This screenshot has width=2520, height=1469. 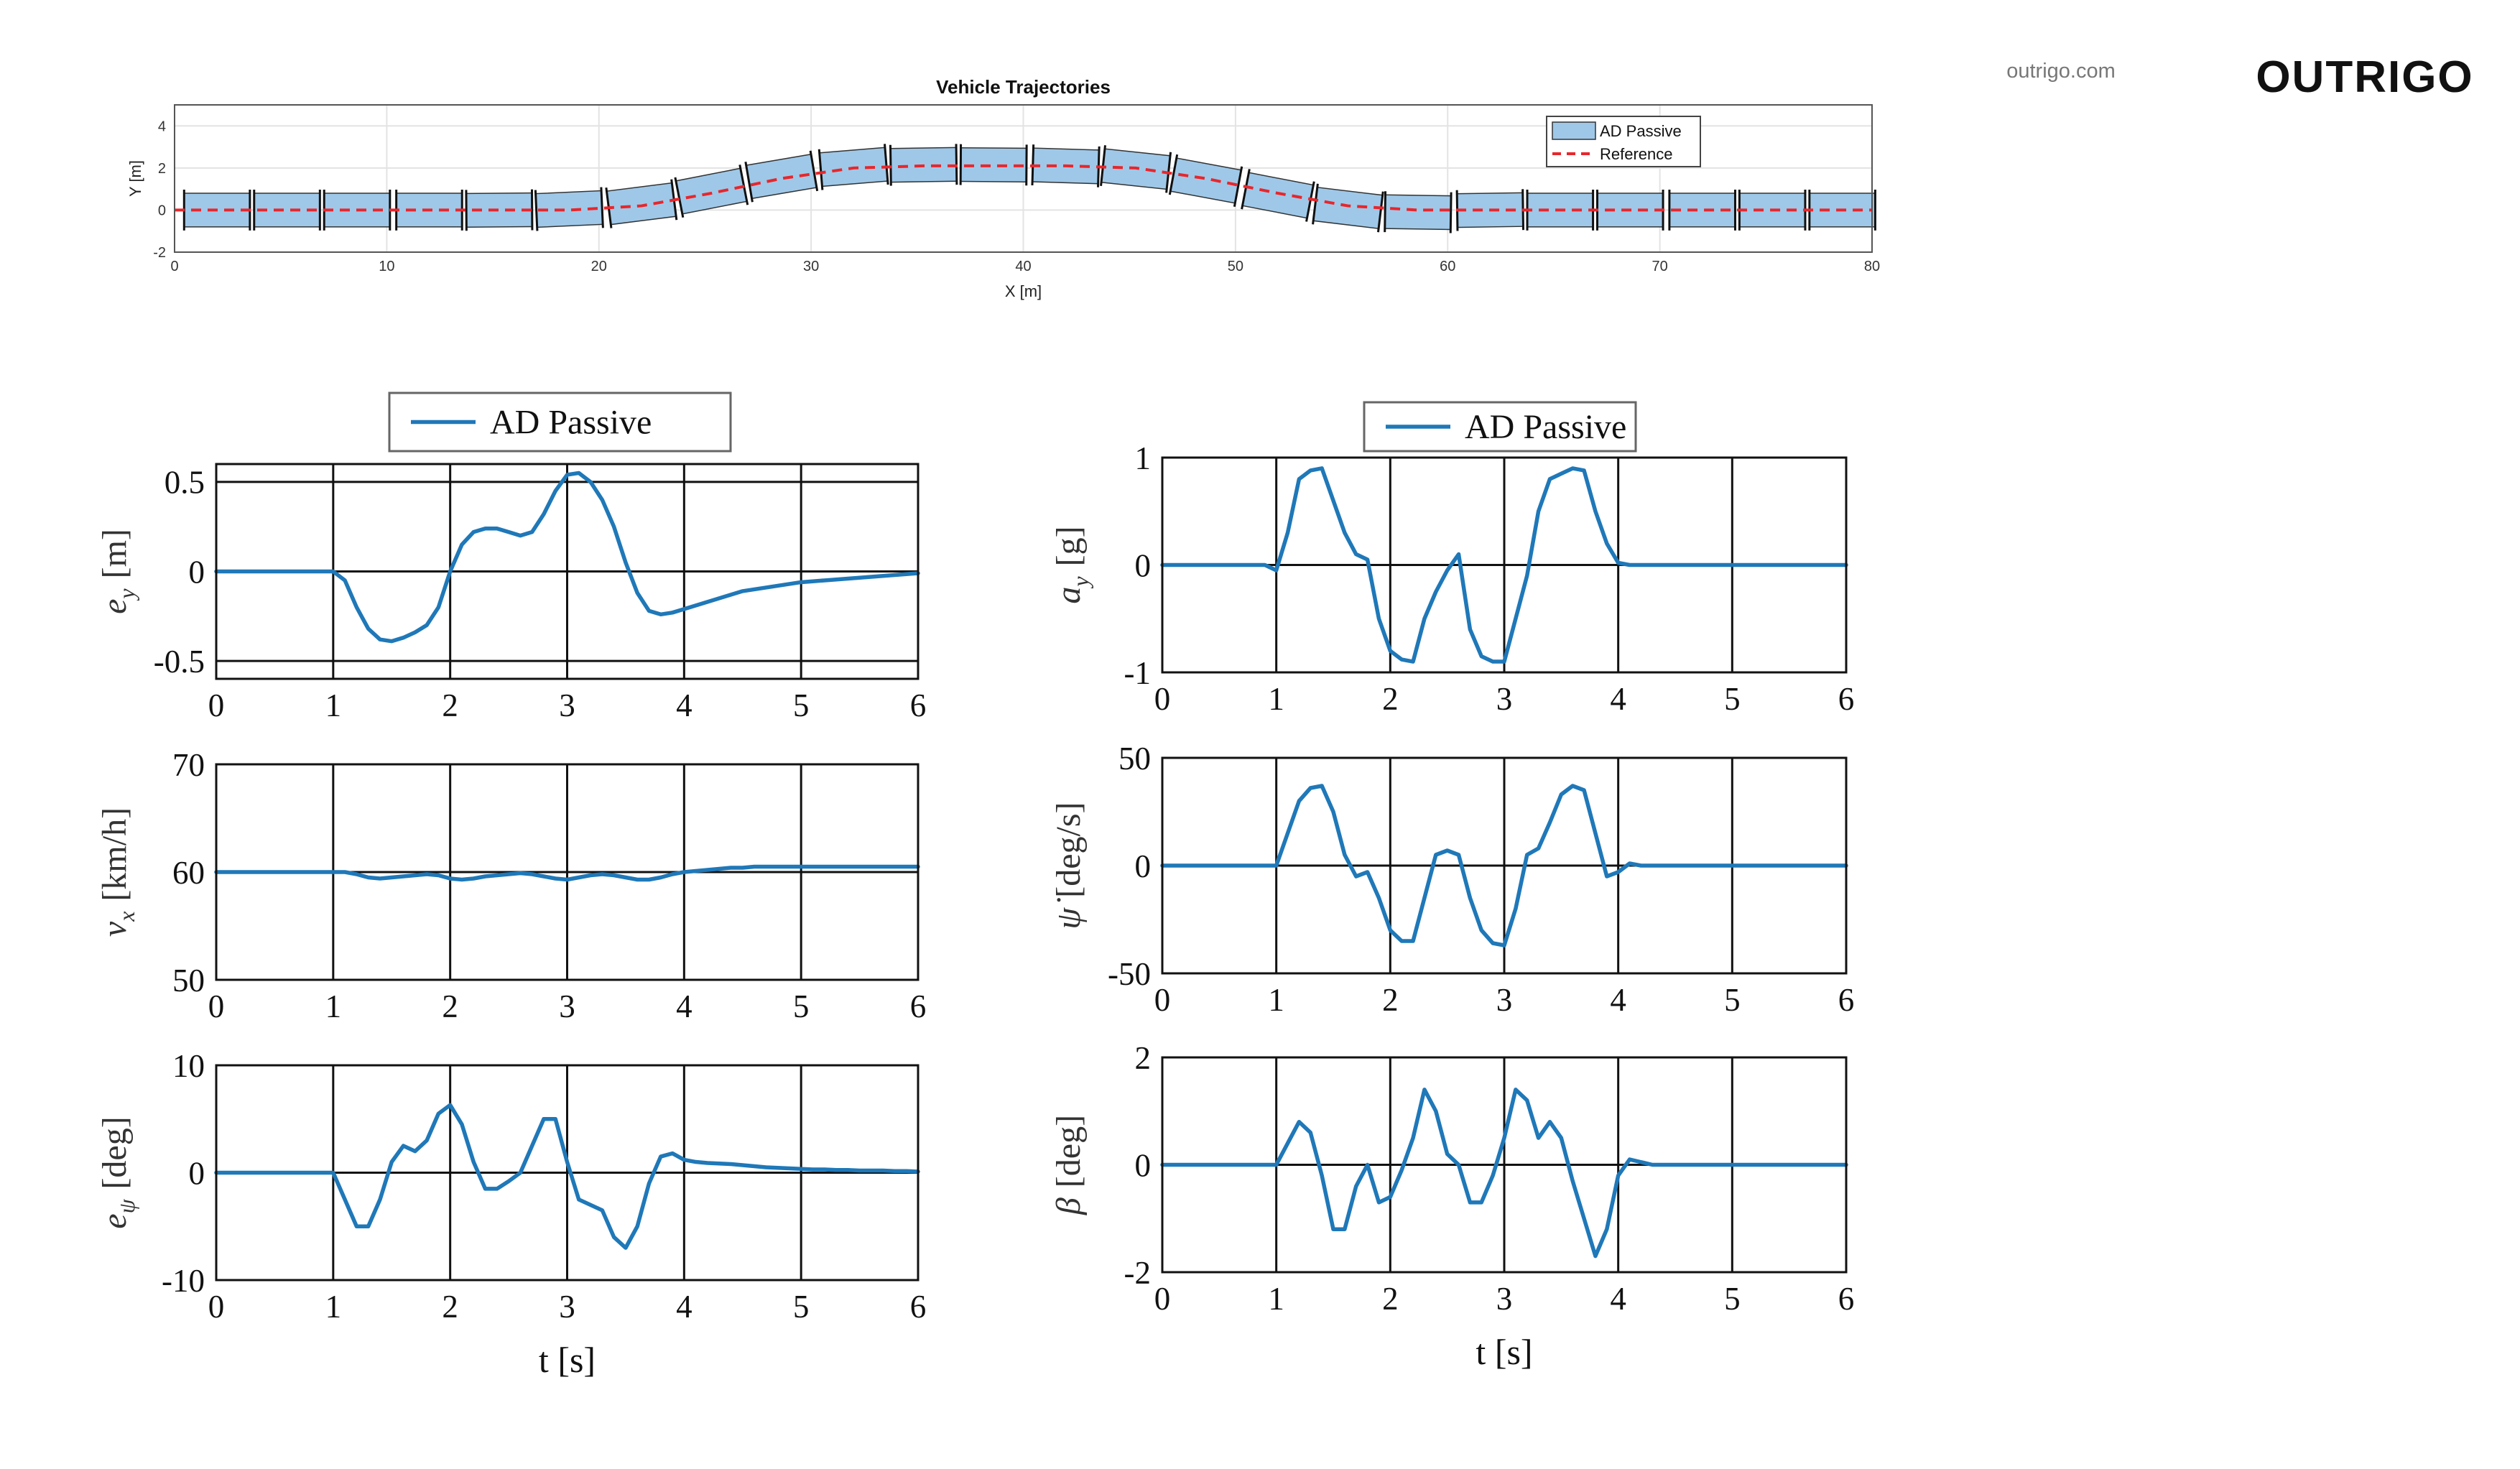 What do you see at coordinates (1732, 1299) in the screenshot?
I see `x-tick-label: 5` at bounding box center [1732, 1299].